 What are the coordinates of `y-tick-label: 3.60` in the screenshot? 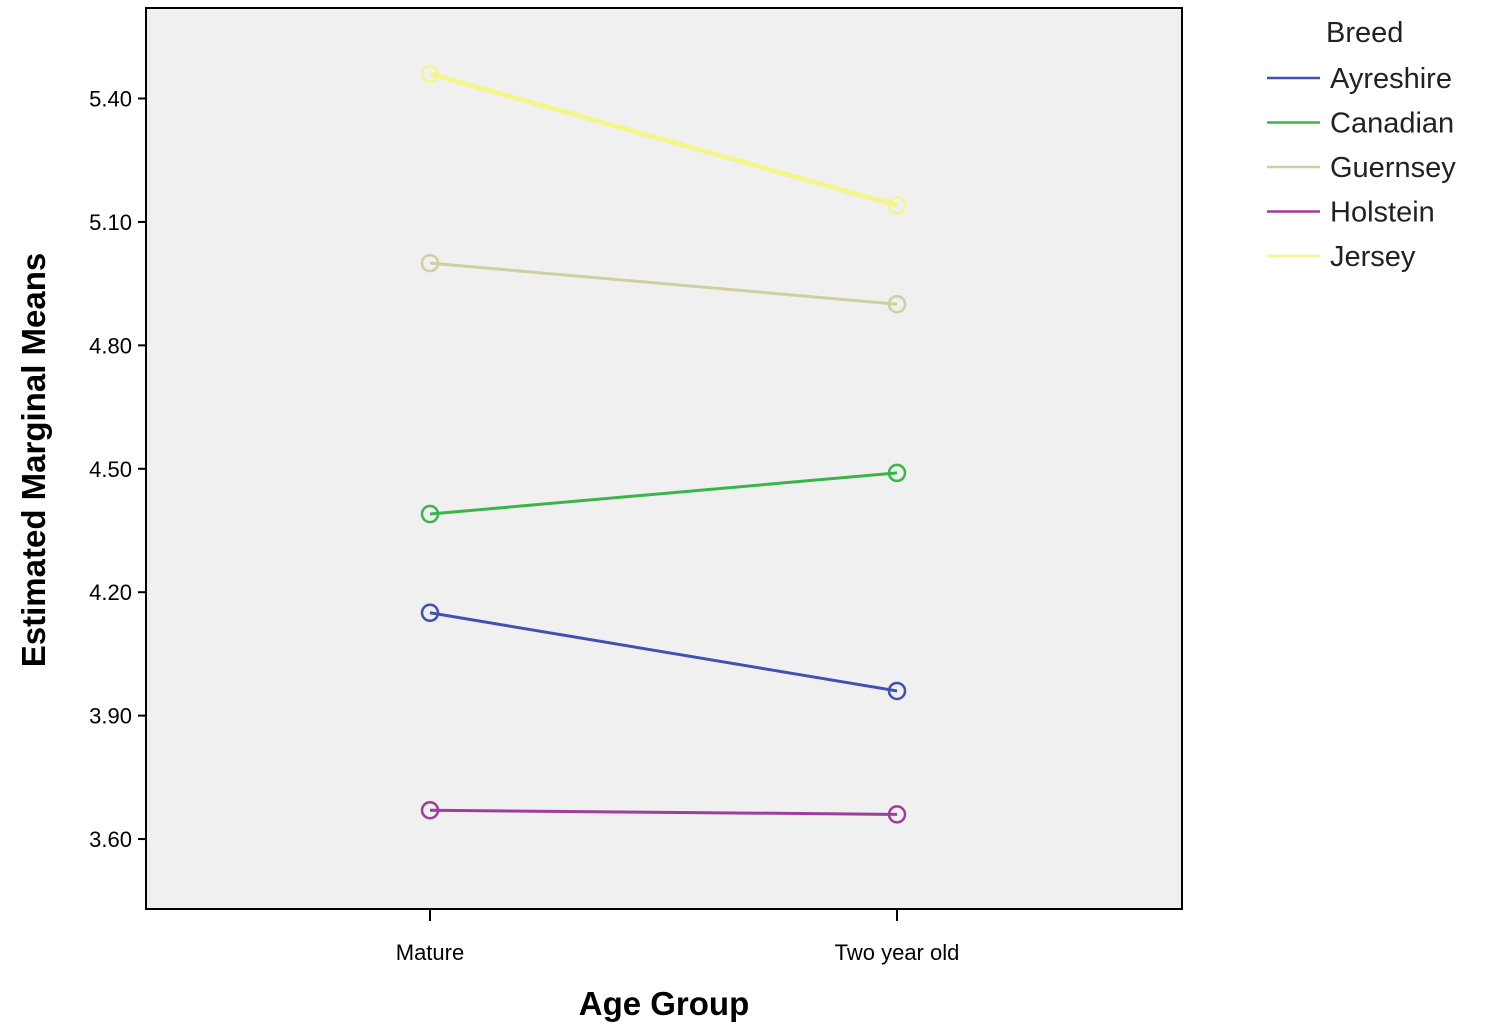 It's located at (110, 839).